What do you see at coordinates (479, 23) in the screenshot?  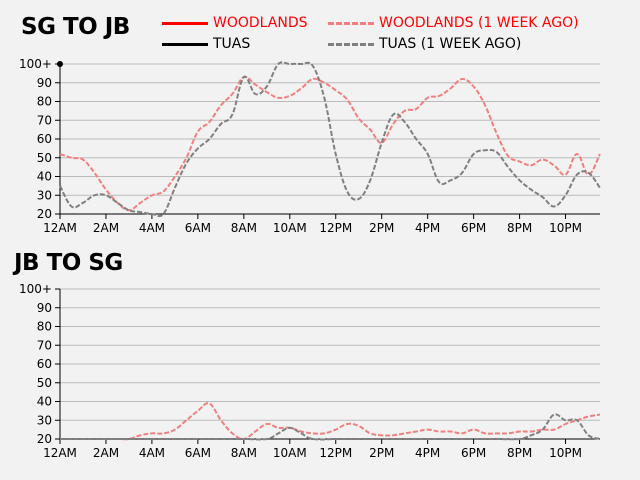 I see `legend-label-woodlands-week-ago: WOODLANDS (1 WEEK AGO)` at bounding box center [479, 23].